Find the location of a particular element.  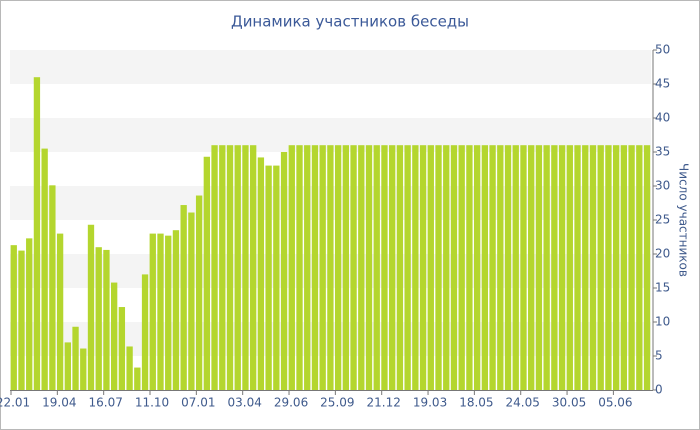

y-tick-label: 0 is located at coordinates (659, 390).